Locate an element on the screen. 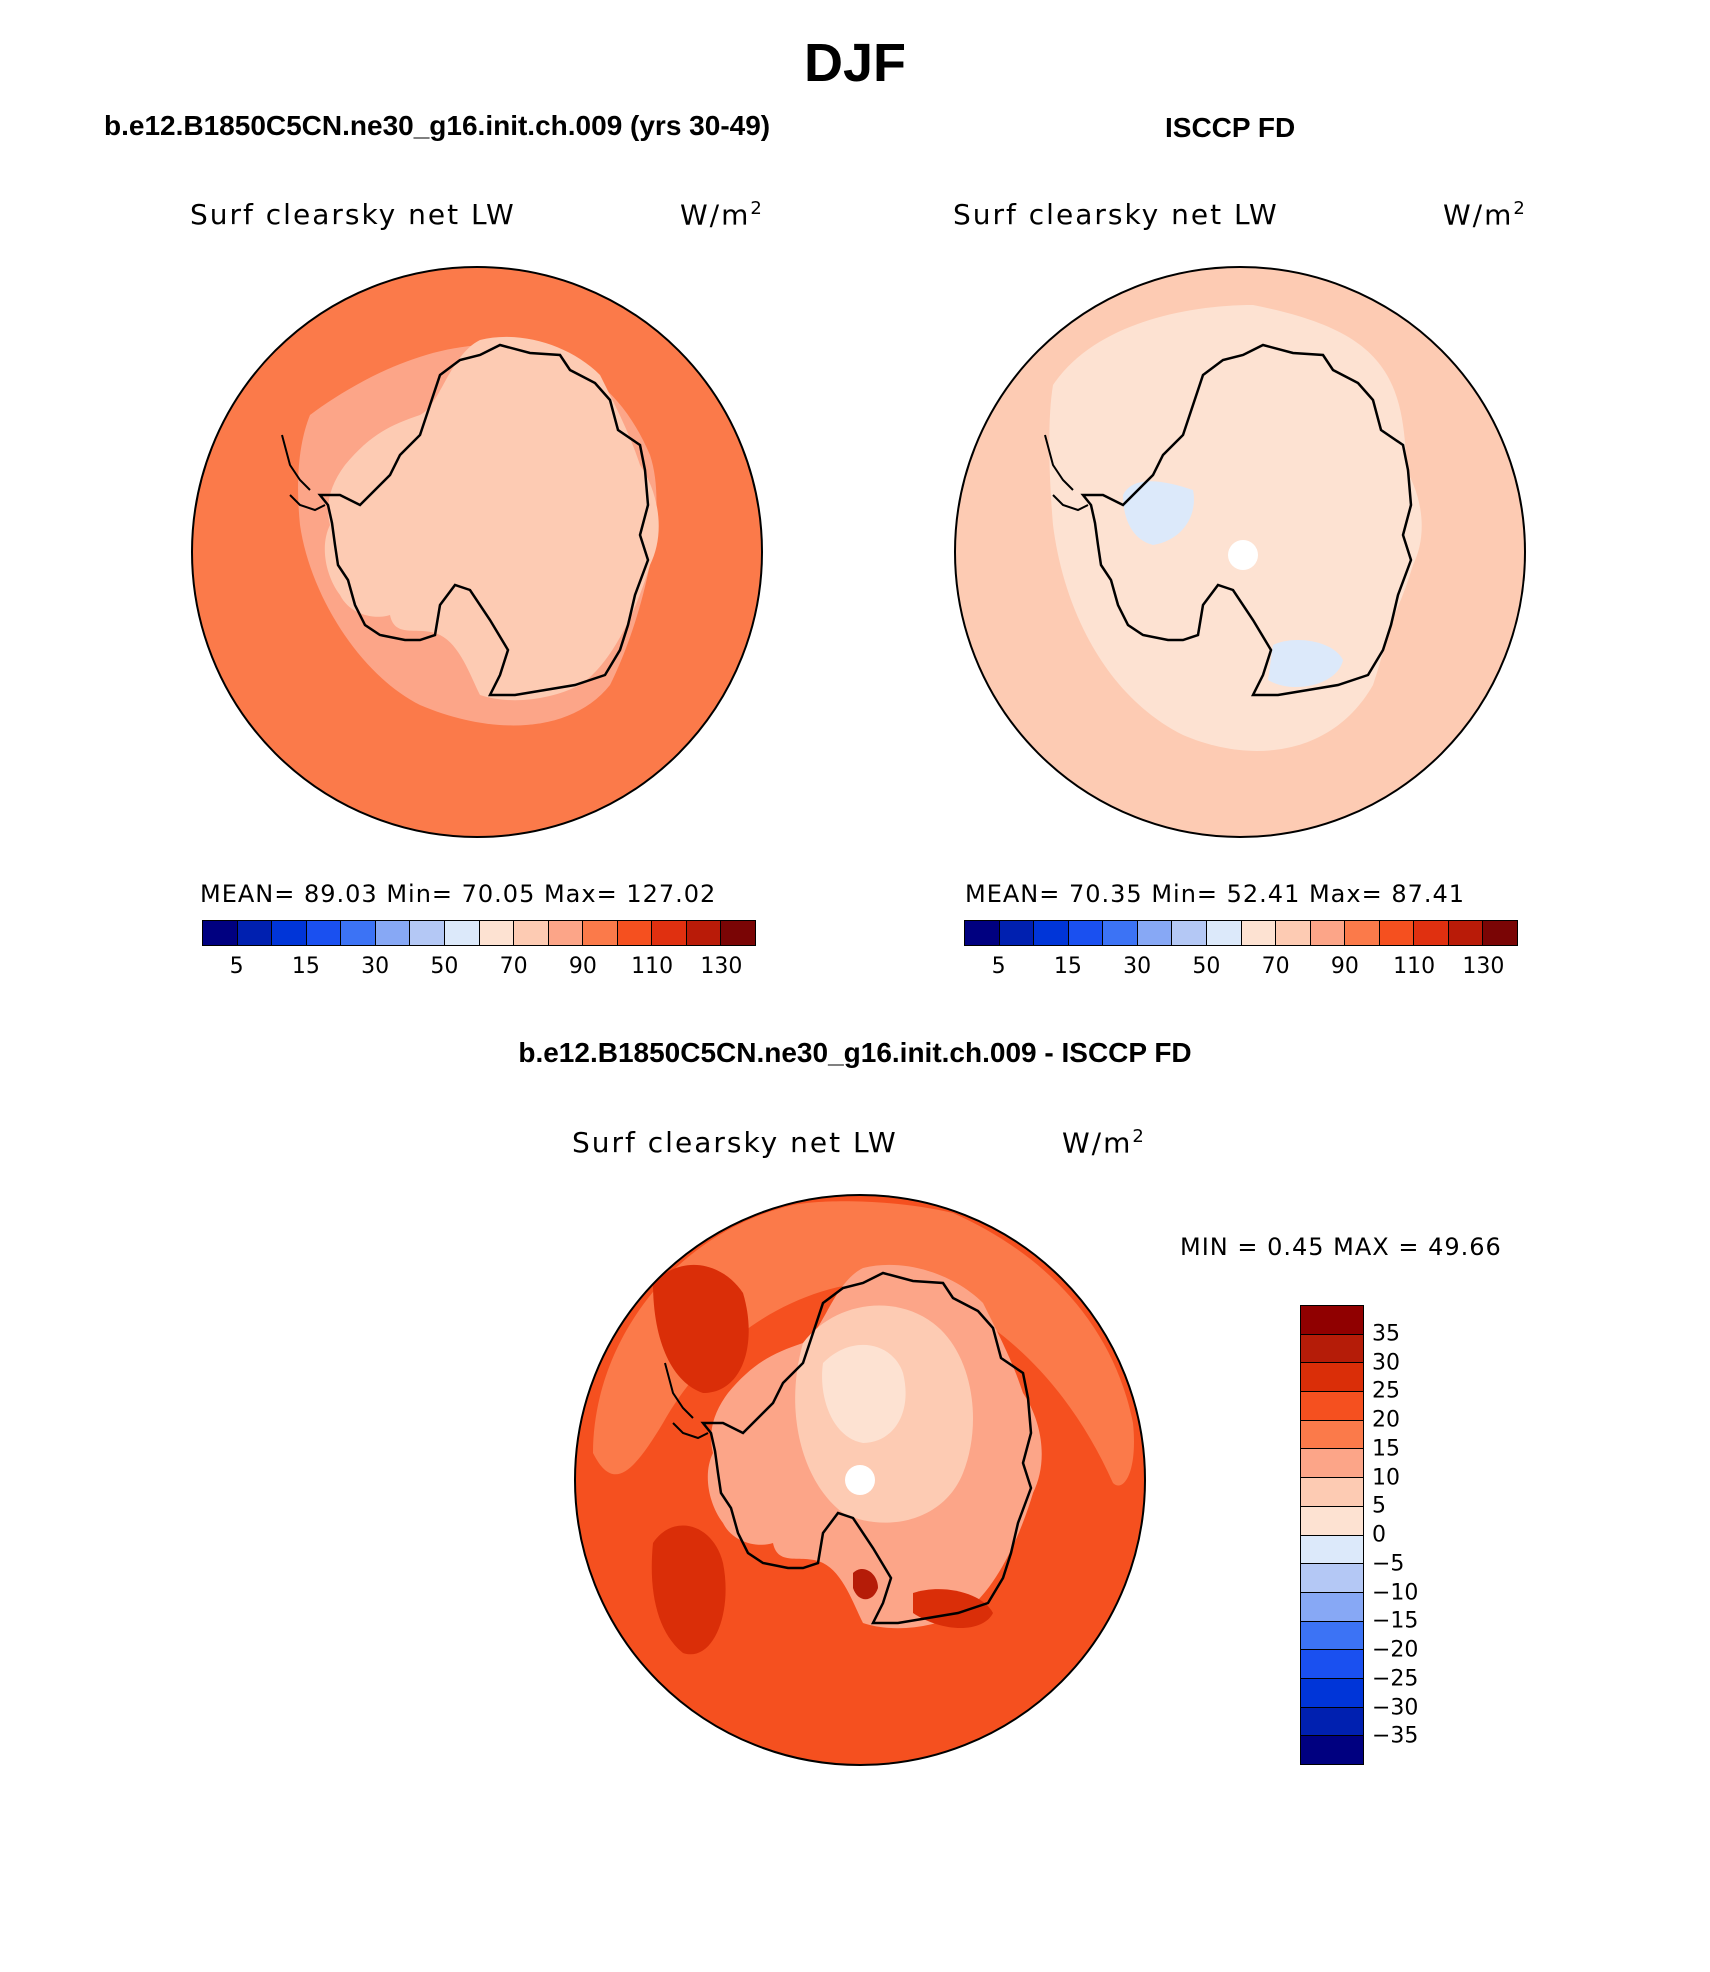  diff-outer-light-band is located at coordinates (863, 1343).